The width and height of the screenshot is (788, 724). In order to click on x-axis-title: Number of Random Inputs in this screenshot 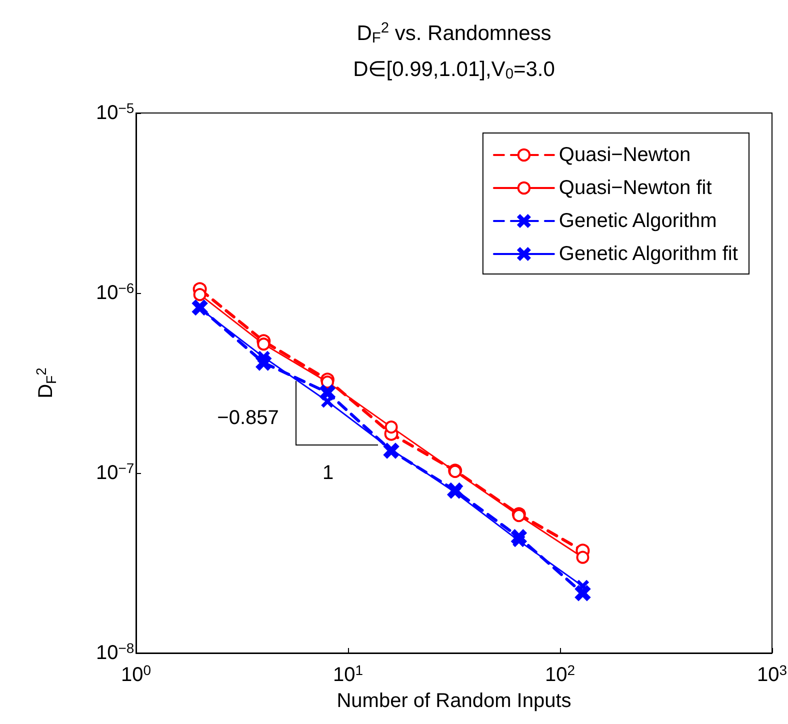, I will do `click(454, 701)`.